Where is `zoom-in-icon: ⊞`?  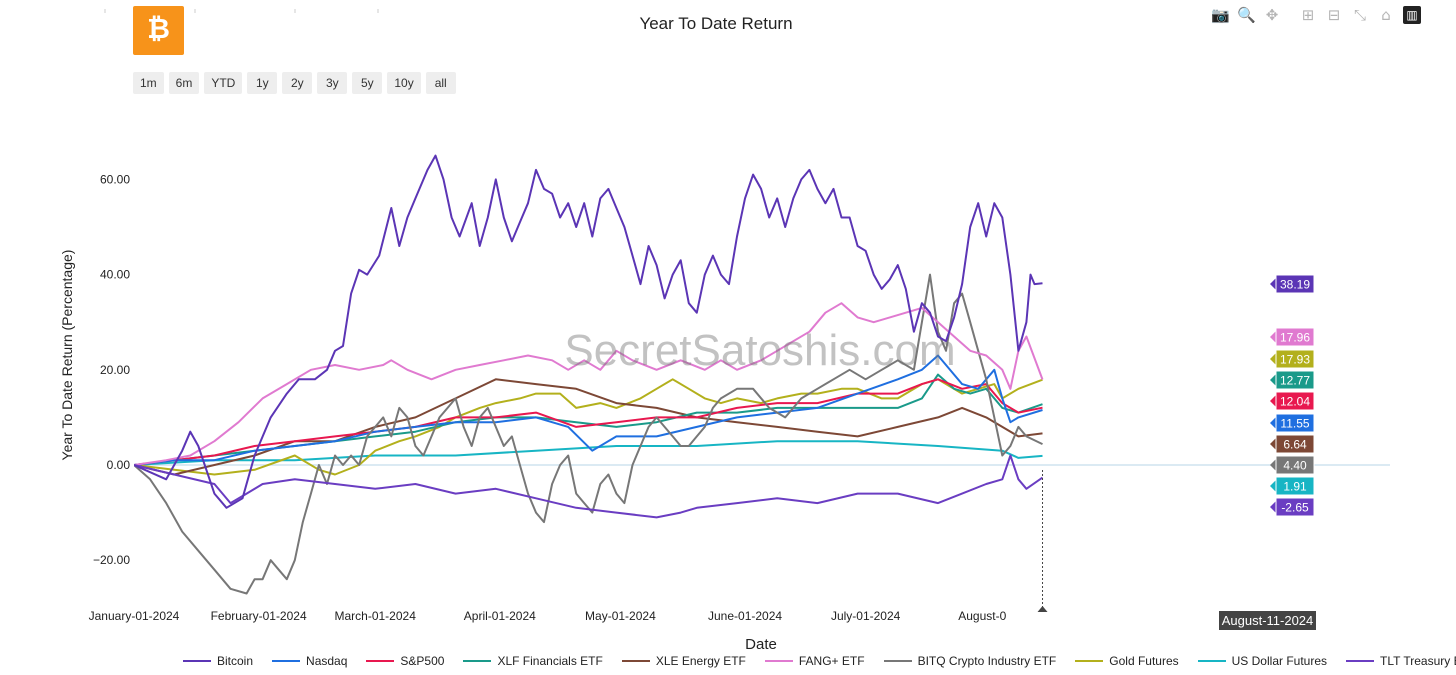 zoom-in-icon: ⊞ is located at coordinates (1308, 15).